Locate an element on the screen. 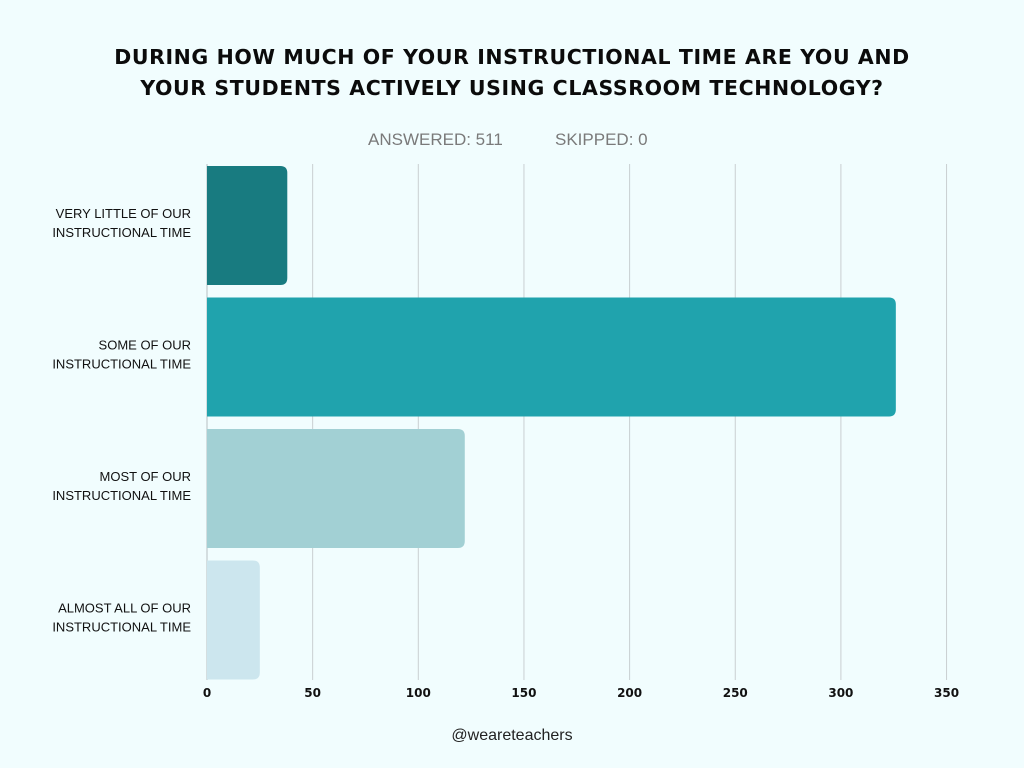 Image resolution: width=1024 pixels, height=768 pixels. answered-count: ANSWERED: 511 is located at coordinates (435, 139).